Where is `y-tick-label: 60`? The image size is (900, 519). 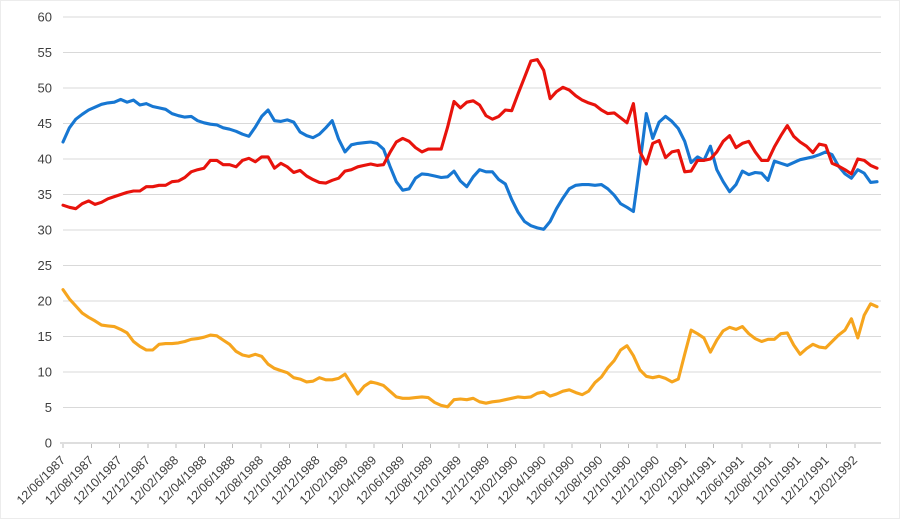 y-tick-label: 60 is located at coordinates (45, 17).